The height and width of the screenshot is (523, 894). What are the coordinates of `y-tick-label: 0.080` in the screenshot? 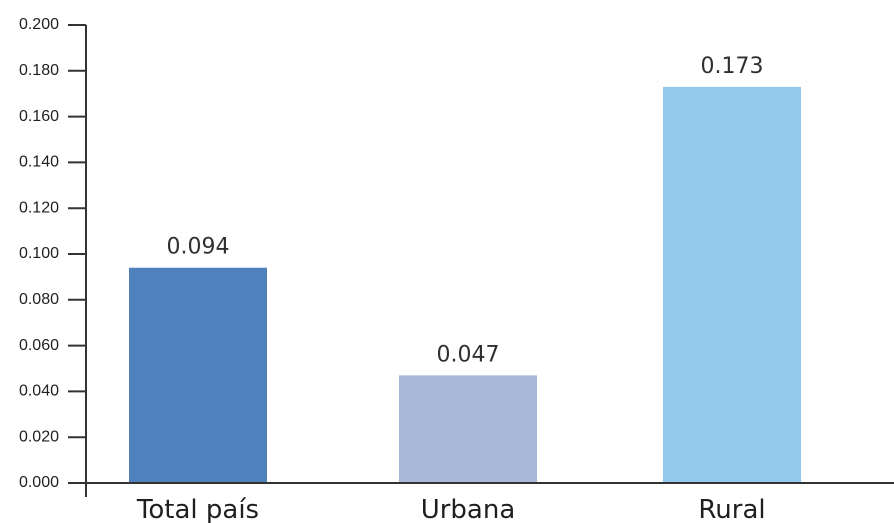 It's located at (39, 299).